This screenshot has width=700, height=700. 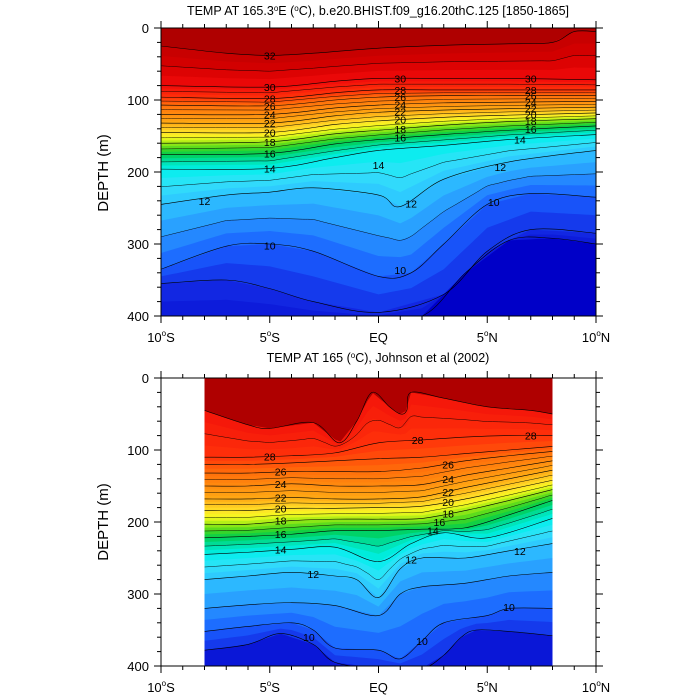 What do you see at coordinates (596, 687) in the screenshot?
I see `x-tick-label: 10oN` at bounding box center [596, 687].